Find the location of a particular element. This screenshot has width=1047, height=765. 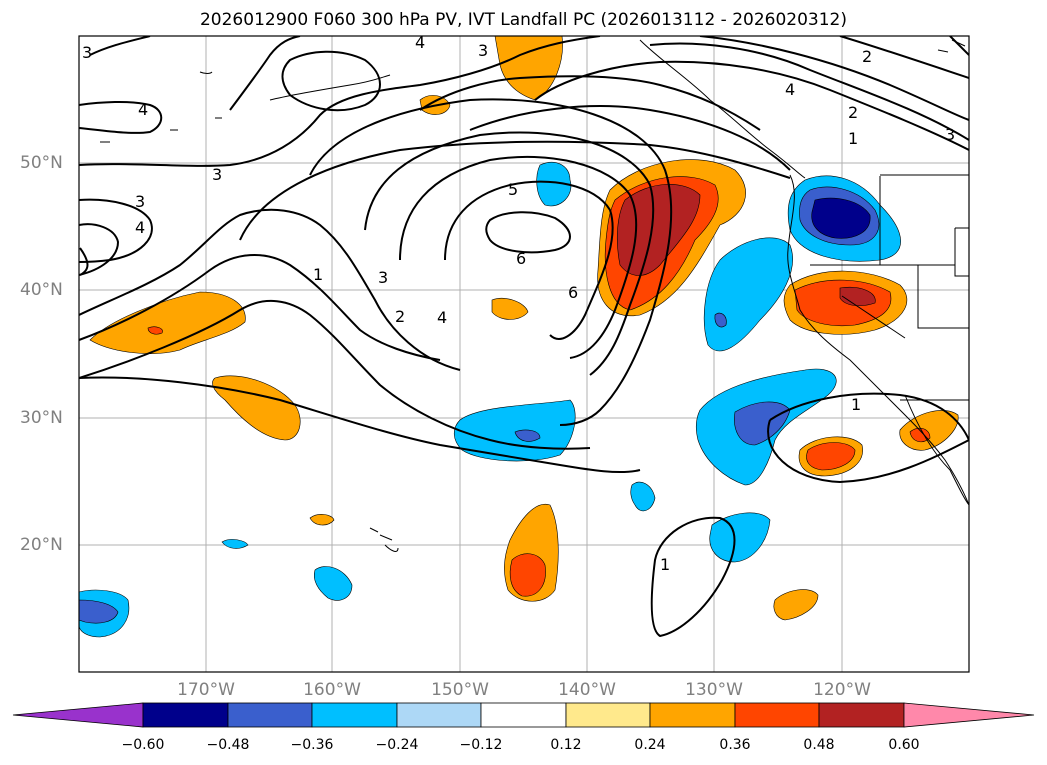

colorbar-tick-label: −0.12 is located at coordinates (481, 745).